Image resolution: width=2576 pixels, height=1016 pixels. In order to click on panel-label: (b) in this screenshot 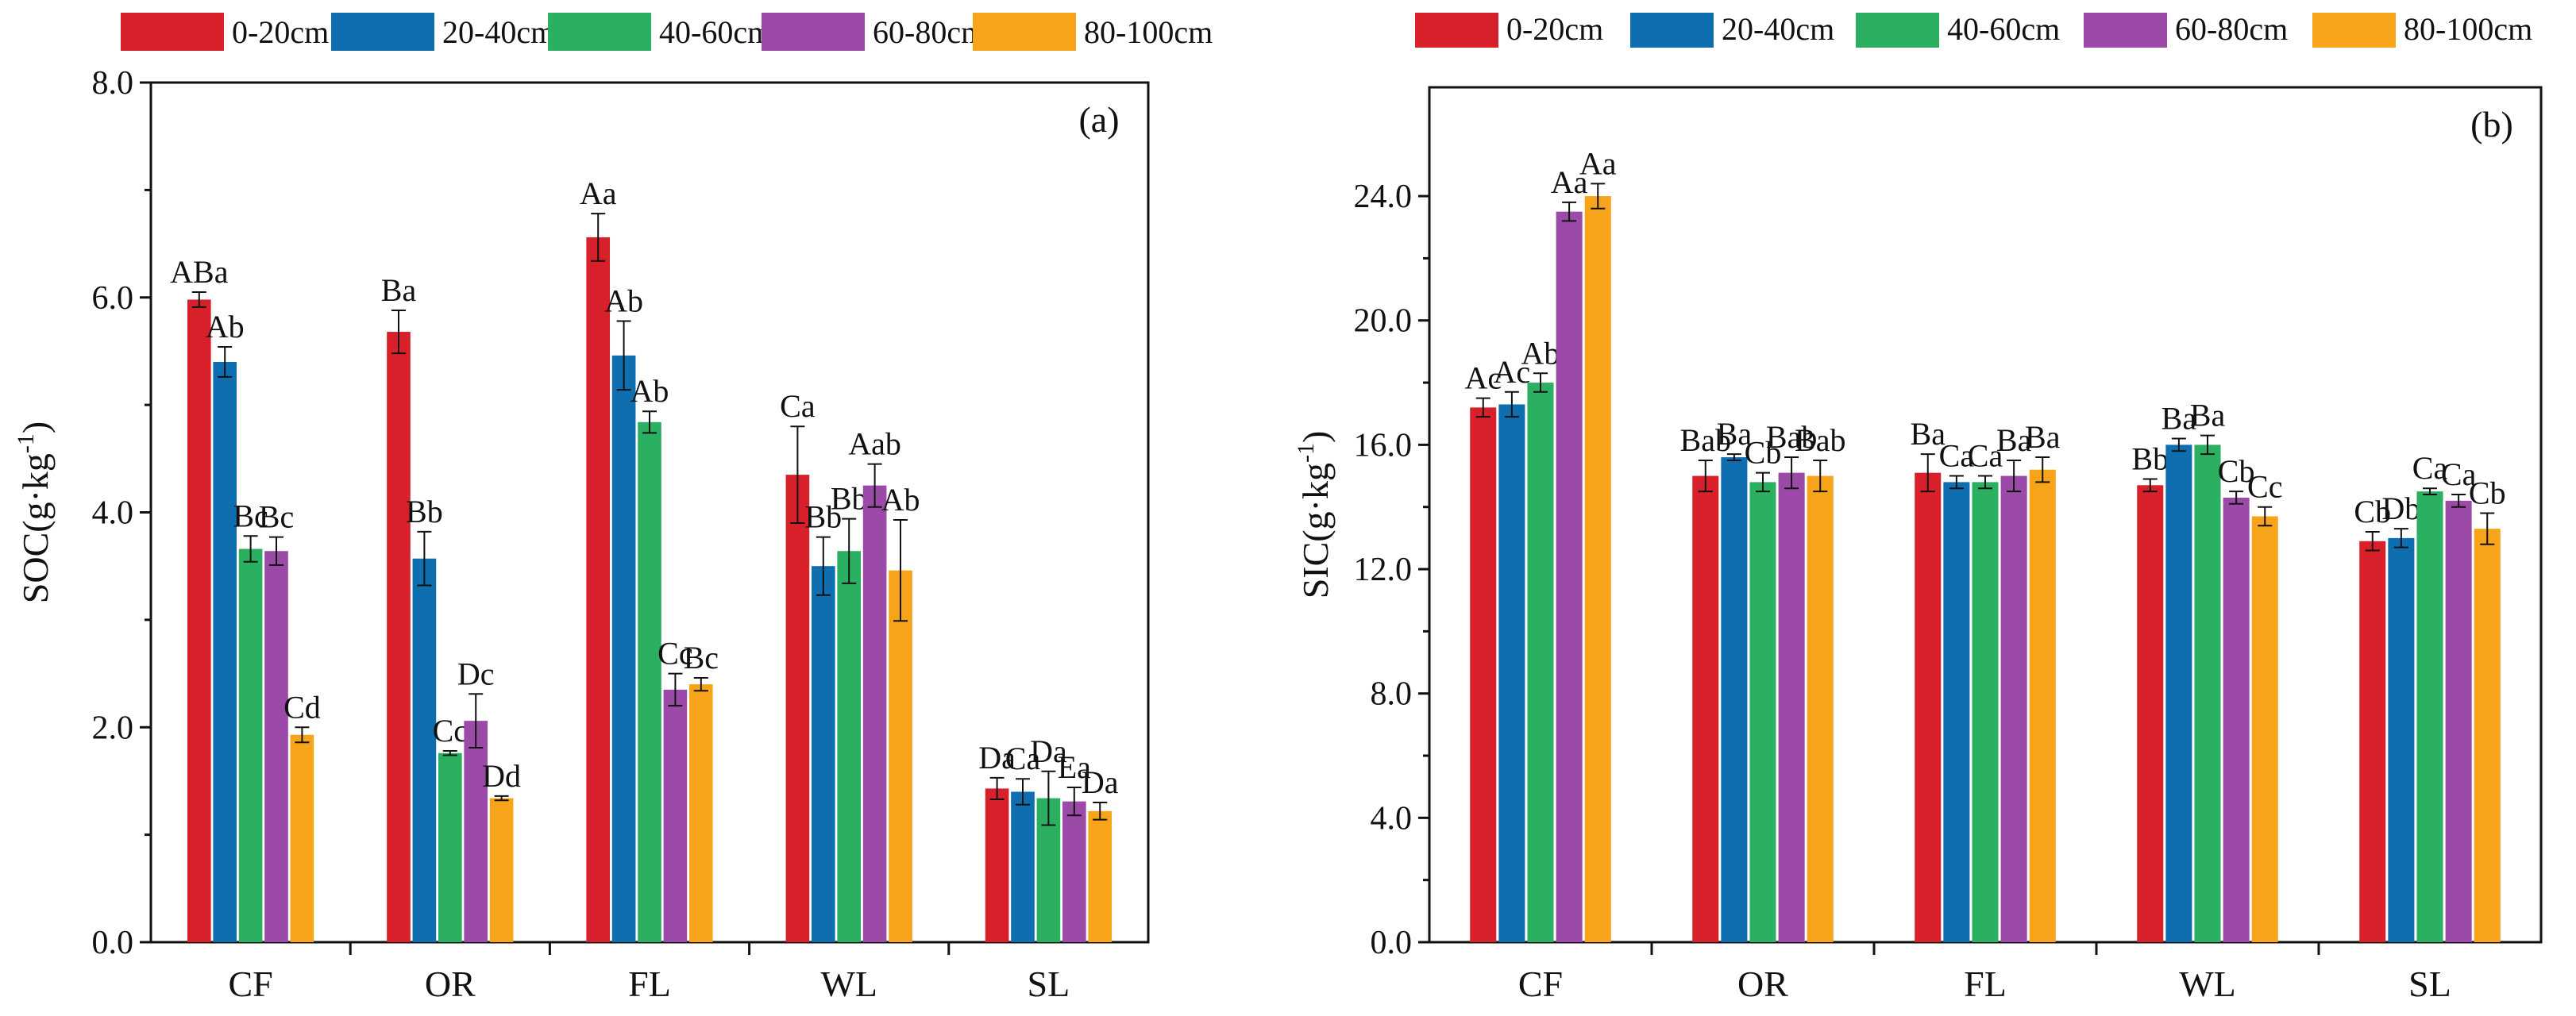, I will do `click(2491, 124)`.